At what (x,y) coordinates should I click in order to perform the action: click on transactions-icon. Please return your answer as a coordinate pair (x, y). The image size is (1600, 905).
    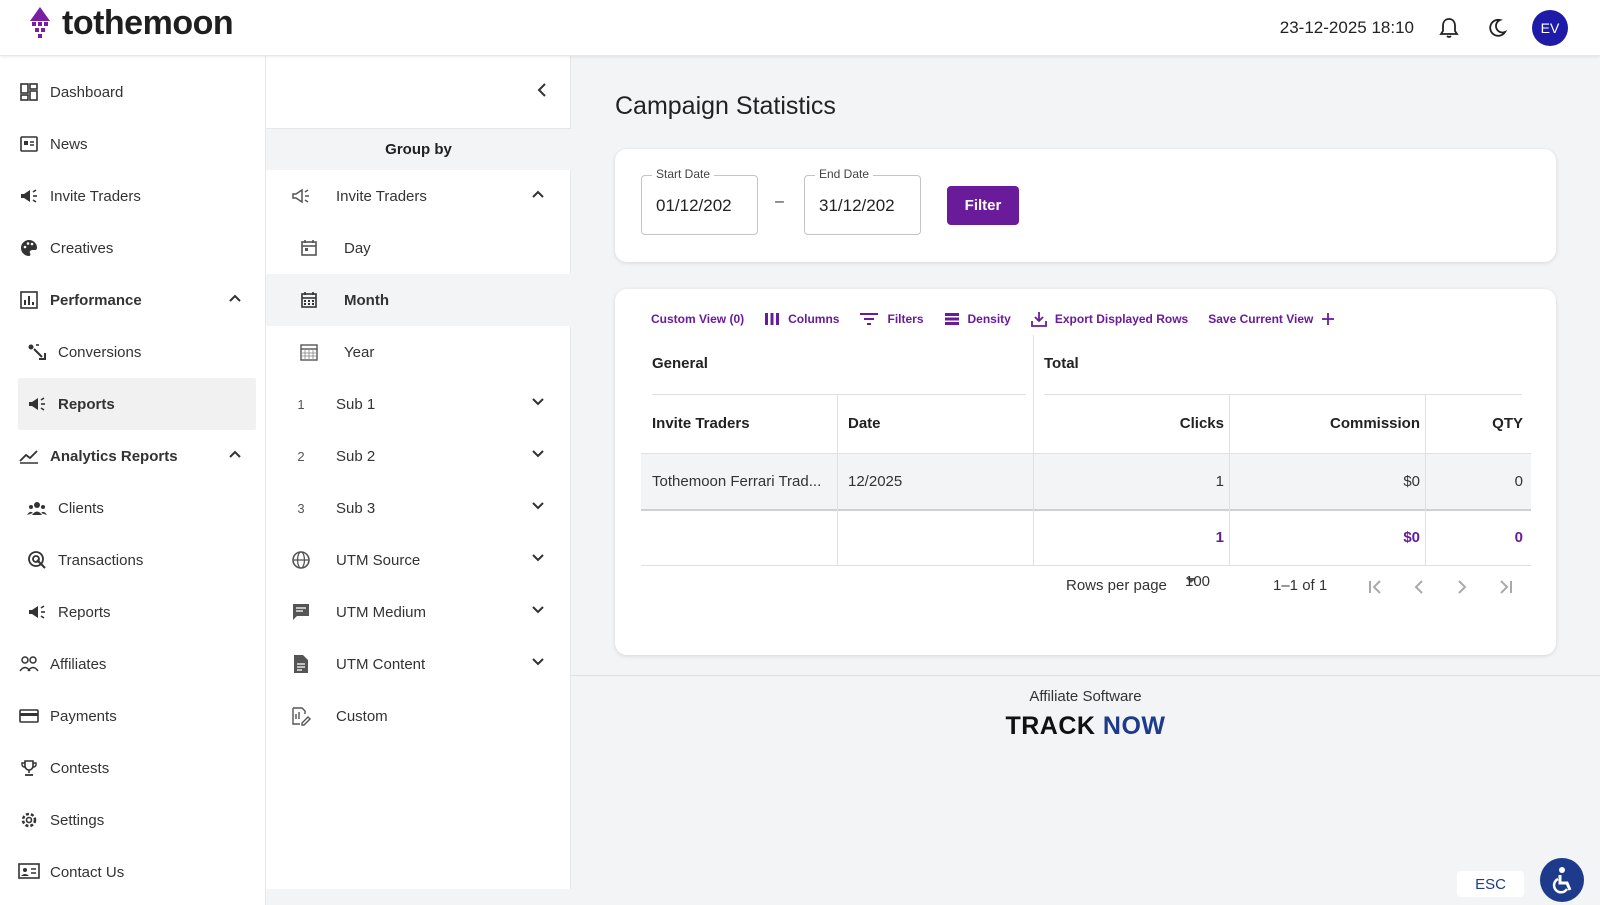
    Looking at the image, I should click on (37, 560).